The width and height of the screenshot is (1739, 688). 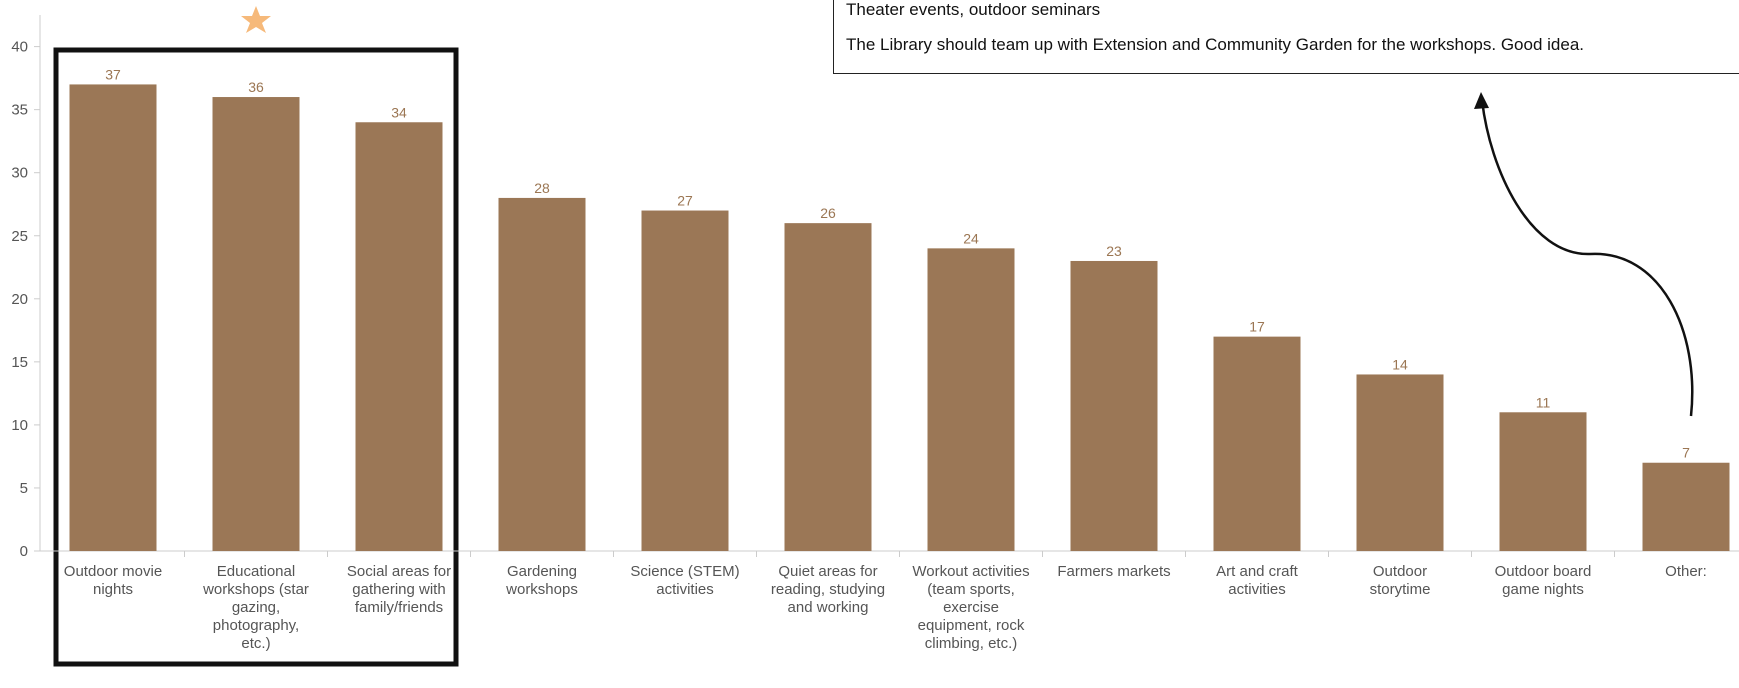 I want to click on y-tick-label: 25, so click(x=19, y=236).